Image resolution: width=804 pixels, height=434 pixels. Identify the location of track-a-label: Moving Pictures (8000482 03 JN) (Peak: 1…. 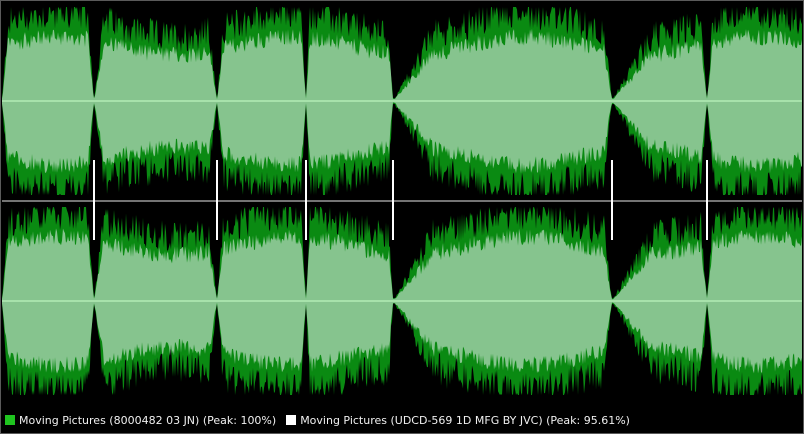
(148, 420).